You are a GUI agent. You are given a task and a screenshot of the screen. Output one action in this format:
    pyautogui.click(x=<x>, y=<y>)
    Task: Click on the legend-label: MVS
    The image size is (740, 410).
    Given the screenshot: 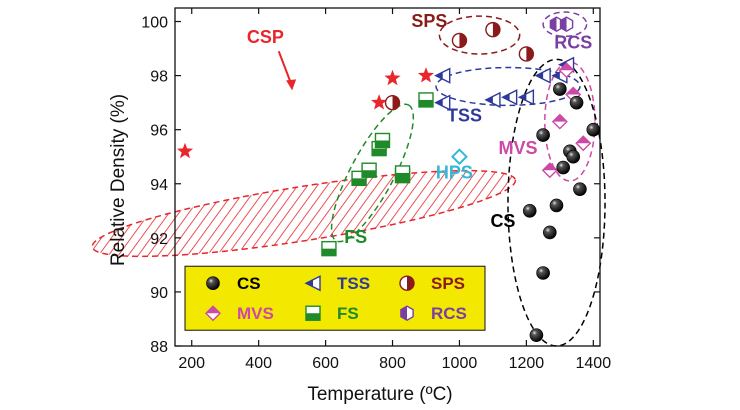 What is the action you would take?
    pyautogui.click(x=255, y=313)
    